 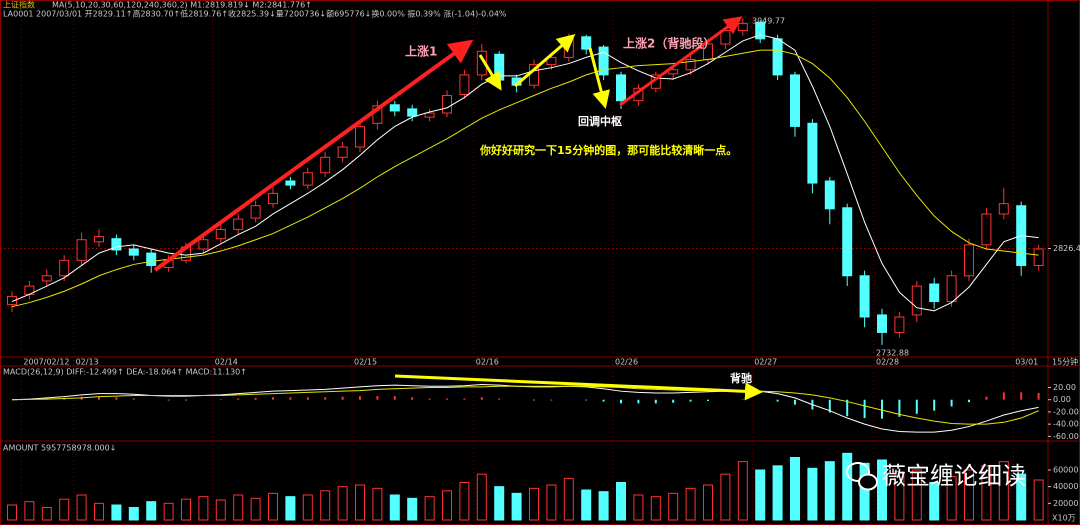 I want to click on index-name: 上证指数, so click(x=19, y=5).